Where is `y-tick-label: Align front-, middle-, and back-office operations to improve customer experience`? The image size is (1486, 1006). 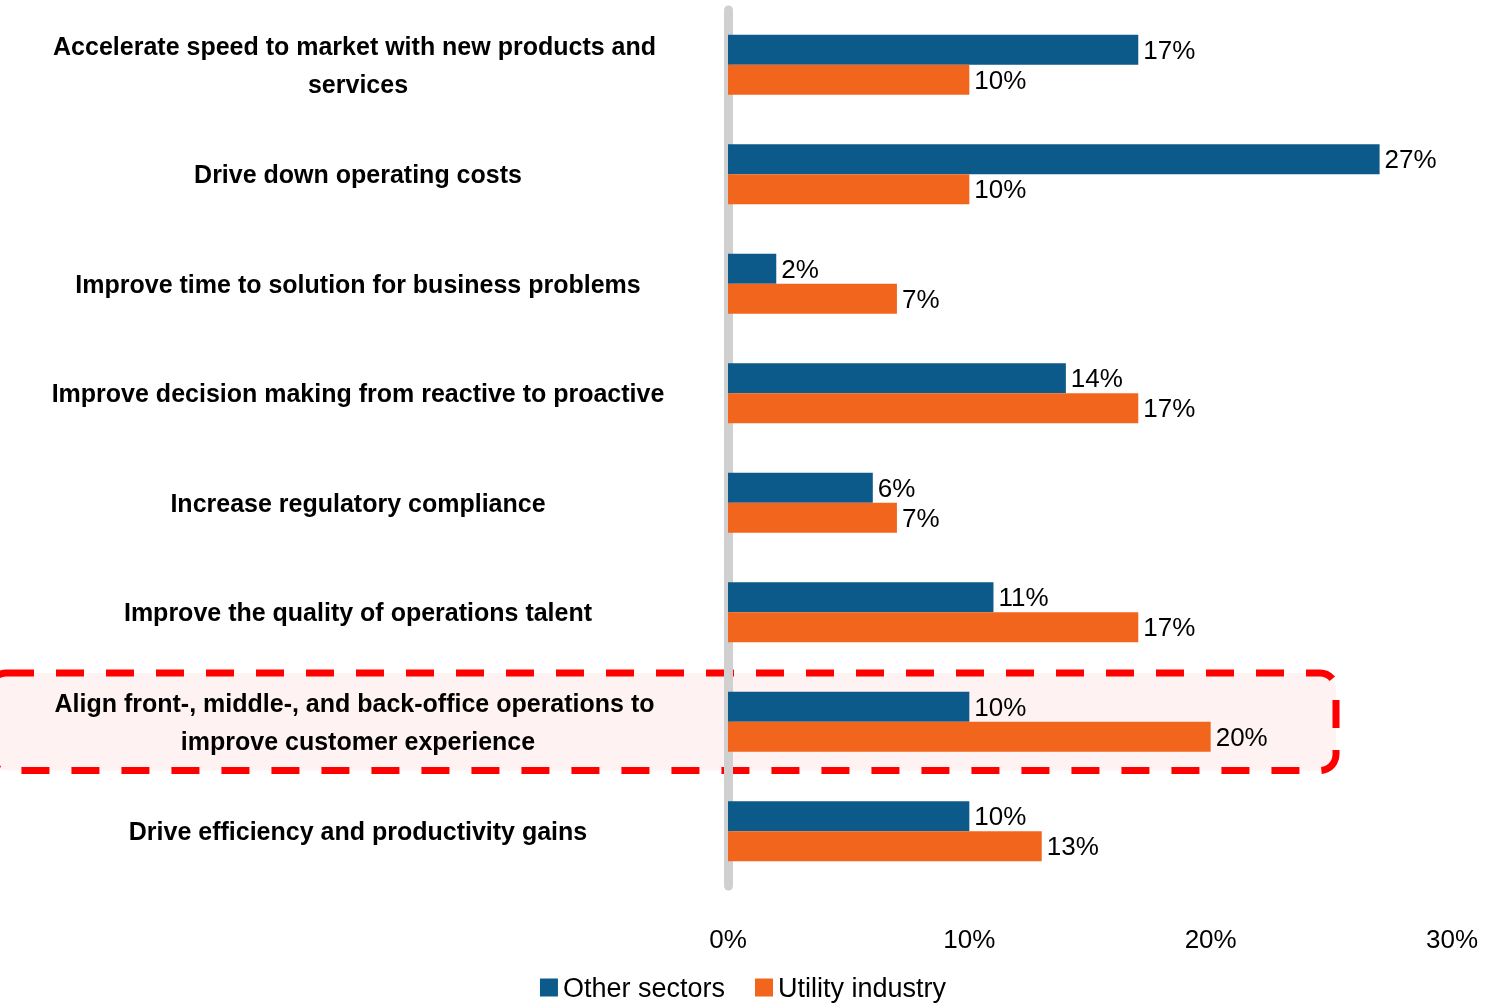 y-tick-label: Align front-, middle-, and back-office operations to improve customer experience is located at coordinates (358, 721).